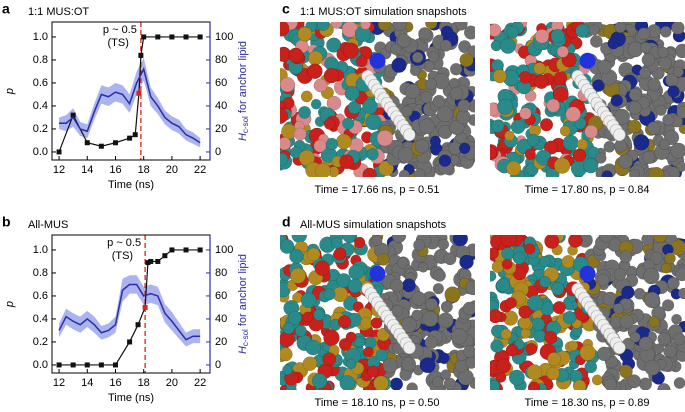 This screenshot has width=685, height=412. What do you see at coordinates (144, 170) in the screenshot?
I see `x-tick-label: 18` at bounding box center [144, 170].